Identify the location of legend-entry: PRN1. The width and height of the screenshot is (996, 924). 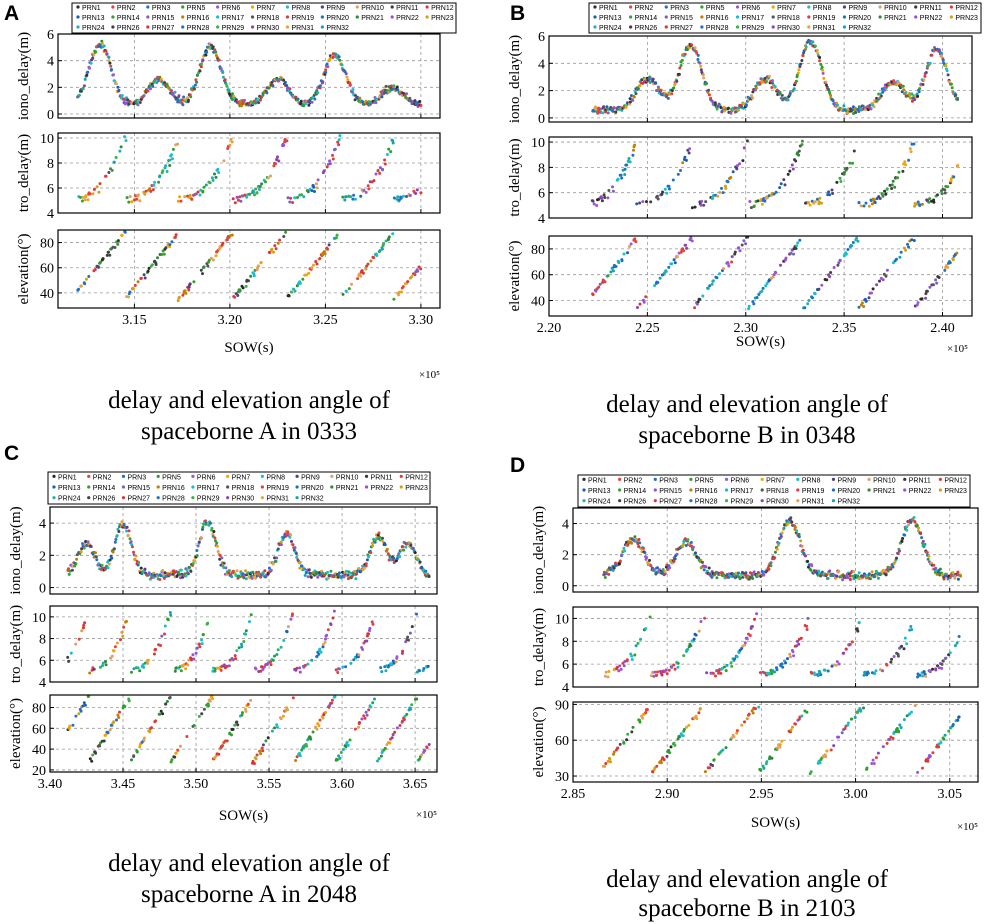
(91, 8).